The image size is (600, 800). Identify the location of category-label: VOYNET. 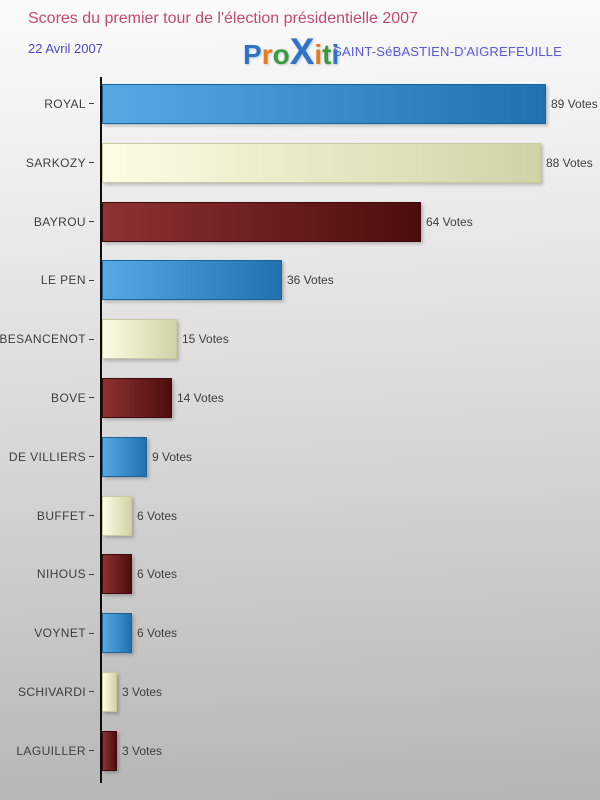
(60, 633).